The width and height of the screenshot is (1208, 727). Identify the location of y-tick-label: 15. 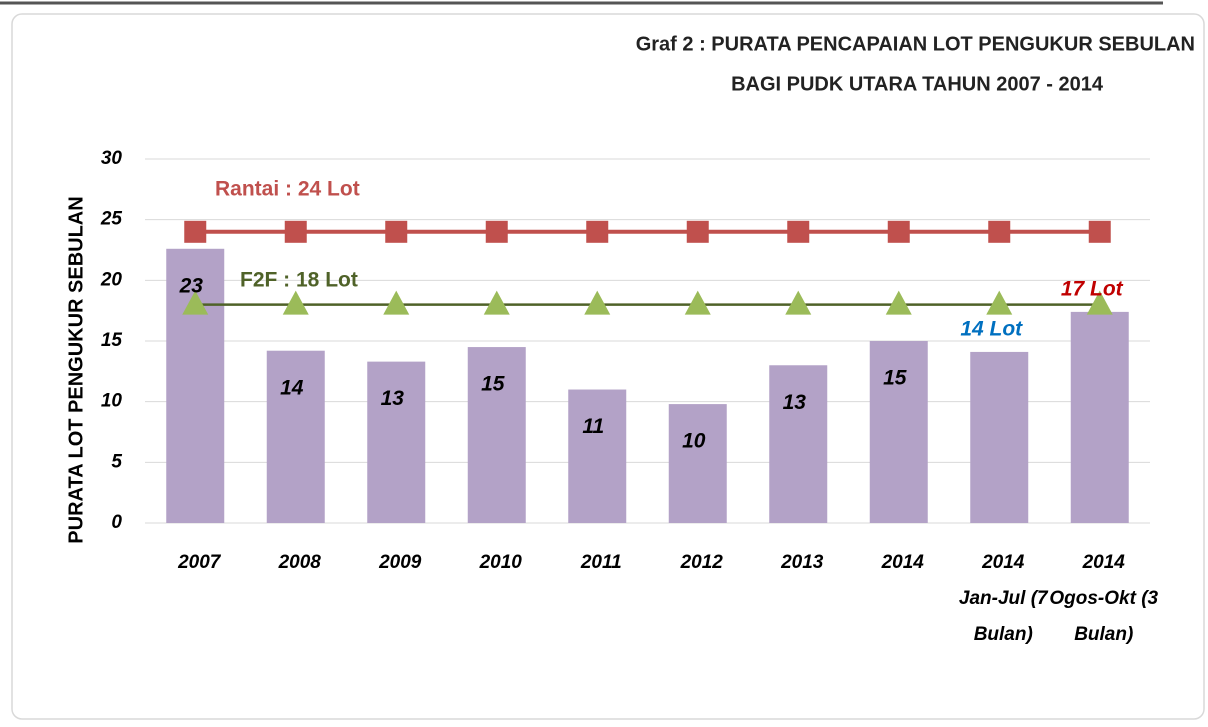
(112, 340).